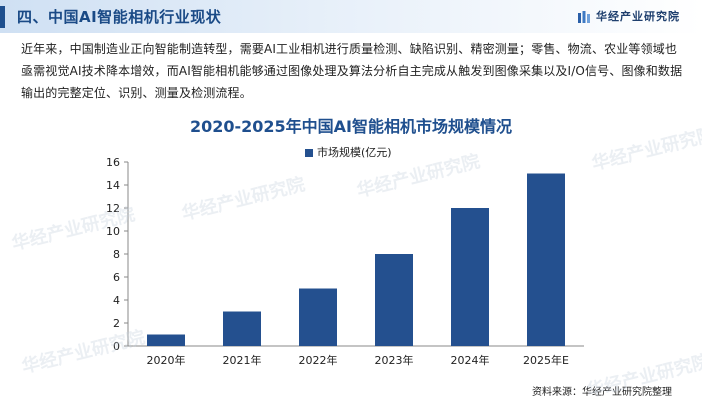 The width and height of the screenshot is (702, 403). I want to click on x-tick-label: 2024年, so click(470, 360).